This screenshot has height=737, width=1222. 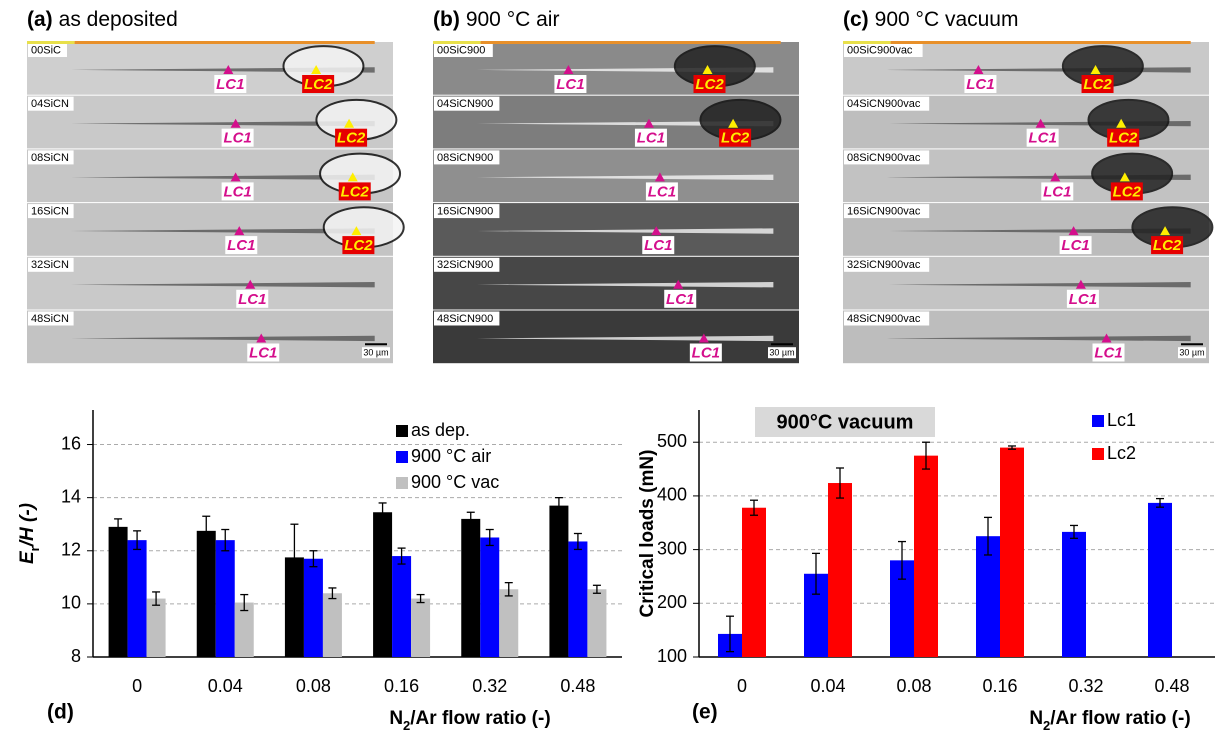 What do you see at coordinates (1085, 686) in the screenshot?
I see `x-tick-label: 0.32` at bounding box center [1085, 686].